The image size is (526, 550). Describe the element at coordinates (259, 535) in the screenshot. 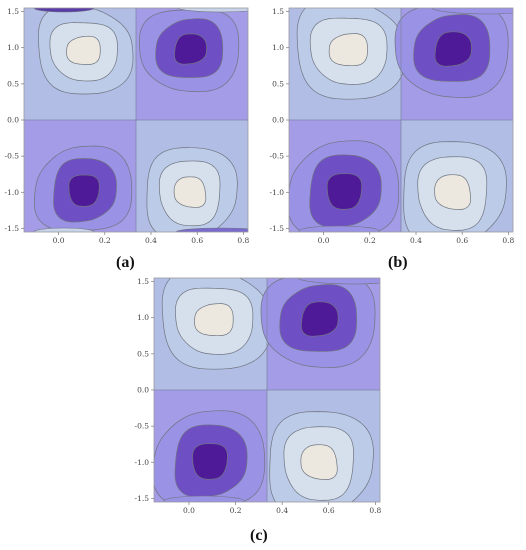

I see `panel-label-c: (c)` at that location.